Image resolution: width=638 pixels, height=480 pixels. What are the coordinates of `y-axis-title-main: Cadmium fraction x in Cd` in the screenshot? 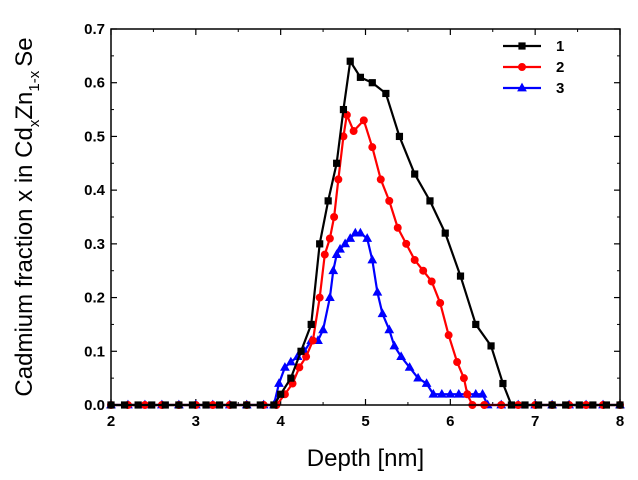 It's located at (24, 261).